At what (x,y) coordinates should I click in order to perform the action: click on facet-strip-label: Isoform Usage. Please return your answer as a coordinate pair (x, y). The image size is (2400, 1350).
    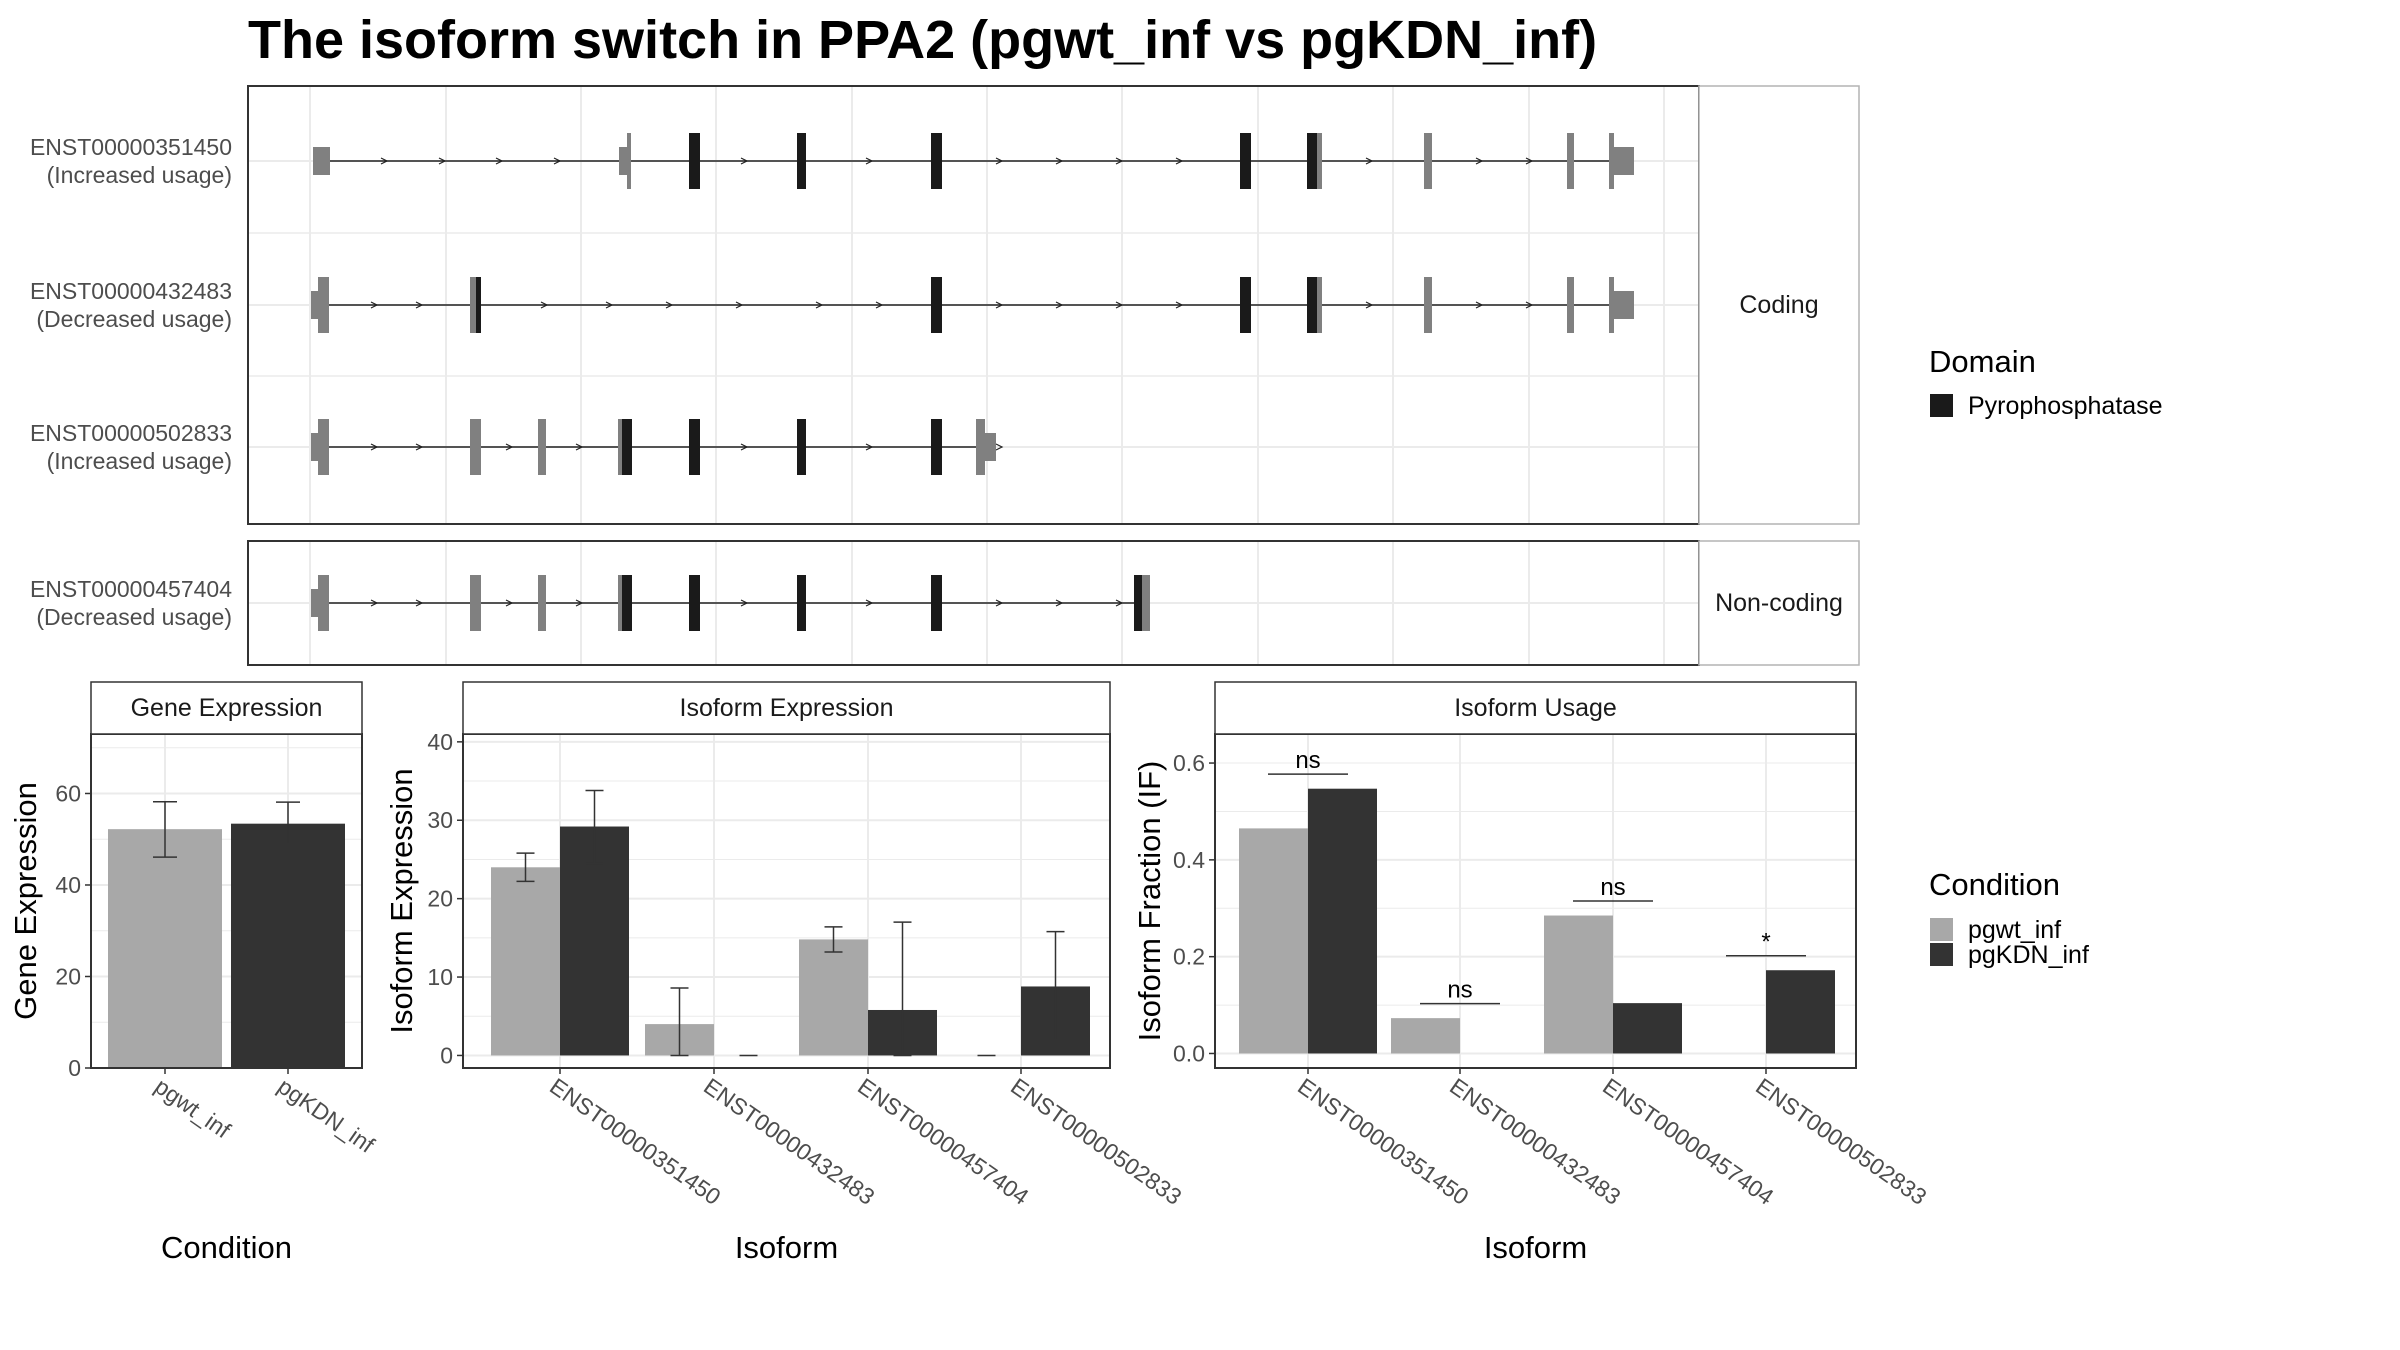
    Looking at the image, I should click on (1535, 708).